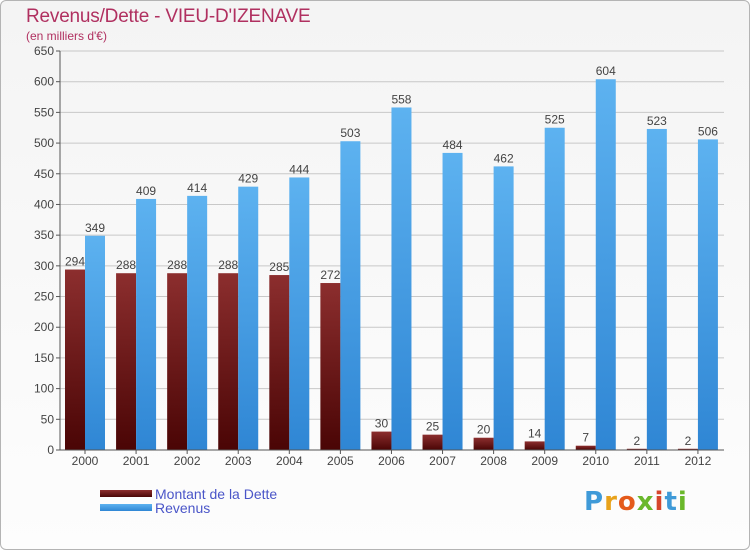  I want to click on x-tick-label: 2000, so click(85, 461).